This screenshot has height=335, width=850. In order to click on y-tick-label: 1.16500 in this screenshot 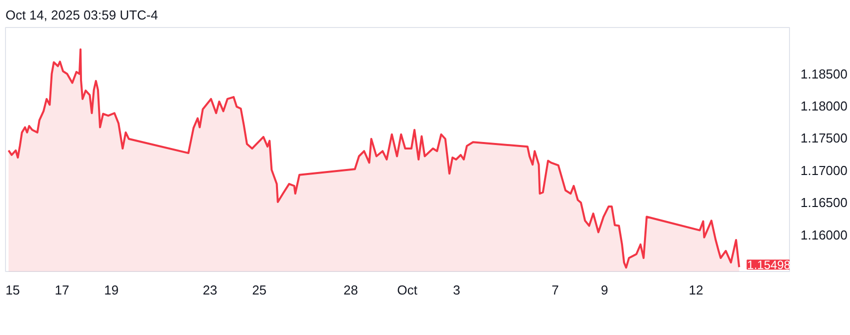, I will do `click(824, 202)`.